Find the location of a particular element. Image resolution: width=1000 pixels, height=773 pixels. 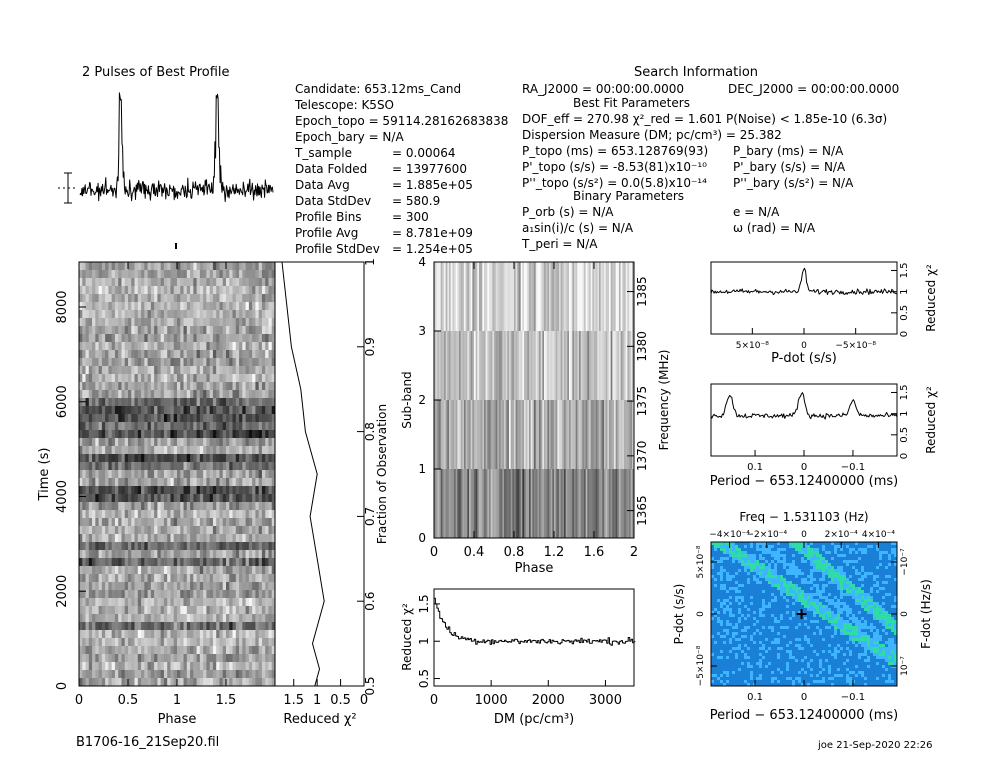

info-left-value: = 8.781e+09 is located at coordinates (432, 233).